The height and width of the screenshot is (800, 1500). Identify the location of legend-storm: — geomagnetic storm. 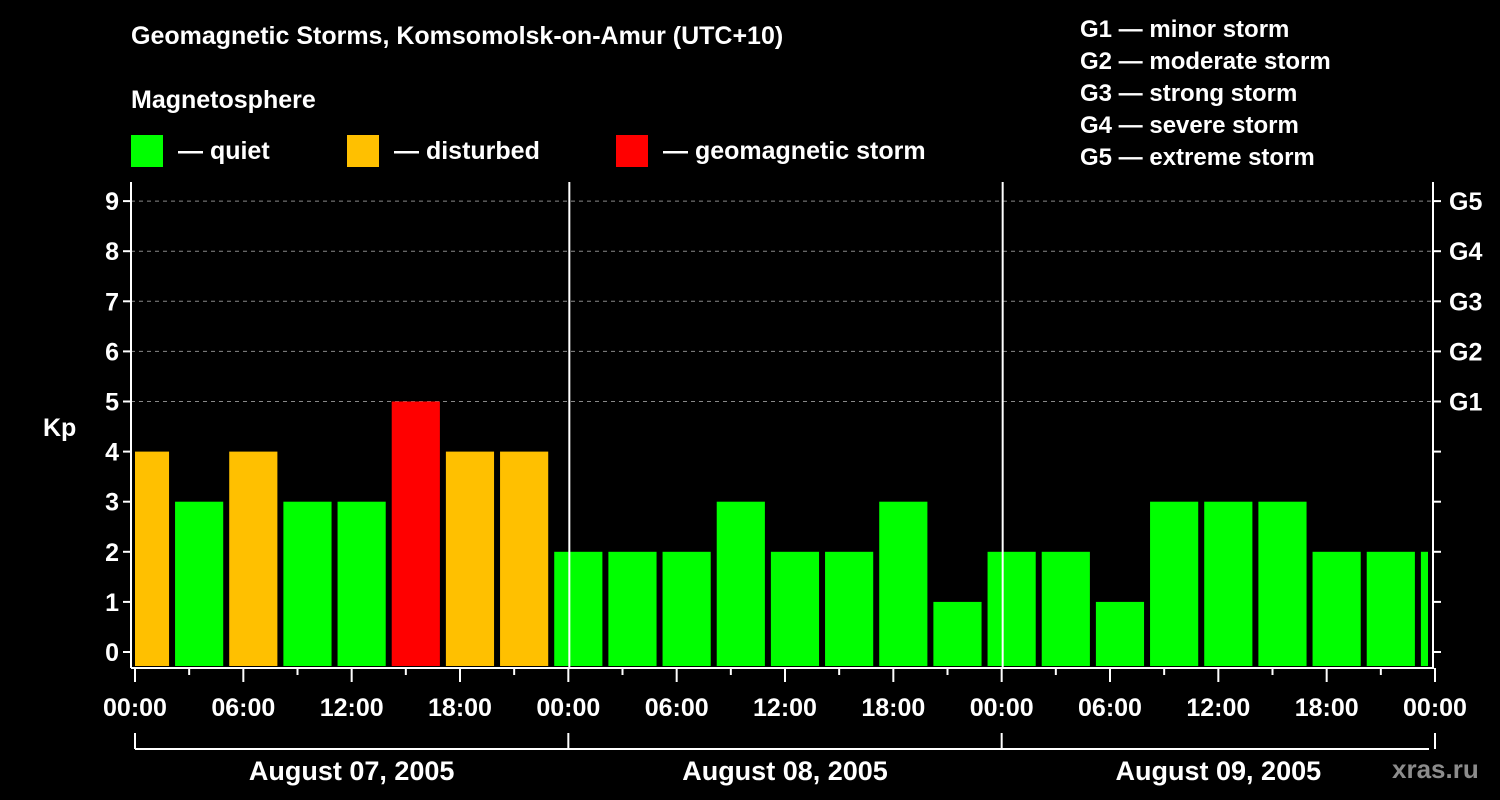
(771, 151).